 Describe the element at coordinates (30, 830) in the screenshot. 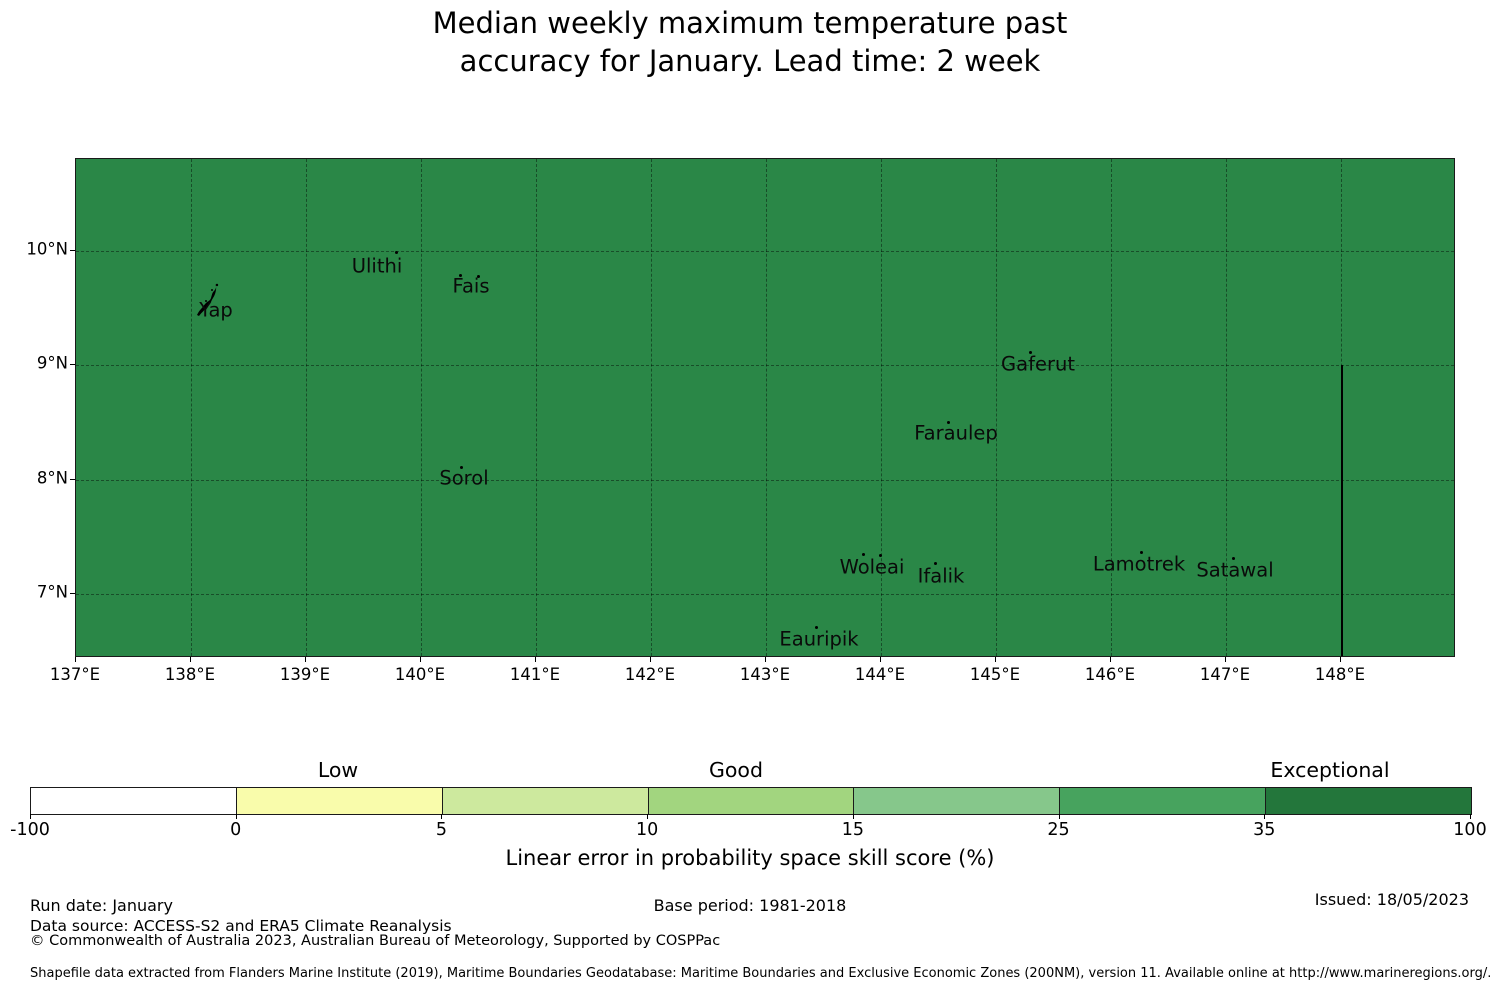

I see `colorbar-tick-label: -100` at that location.